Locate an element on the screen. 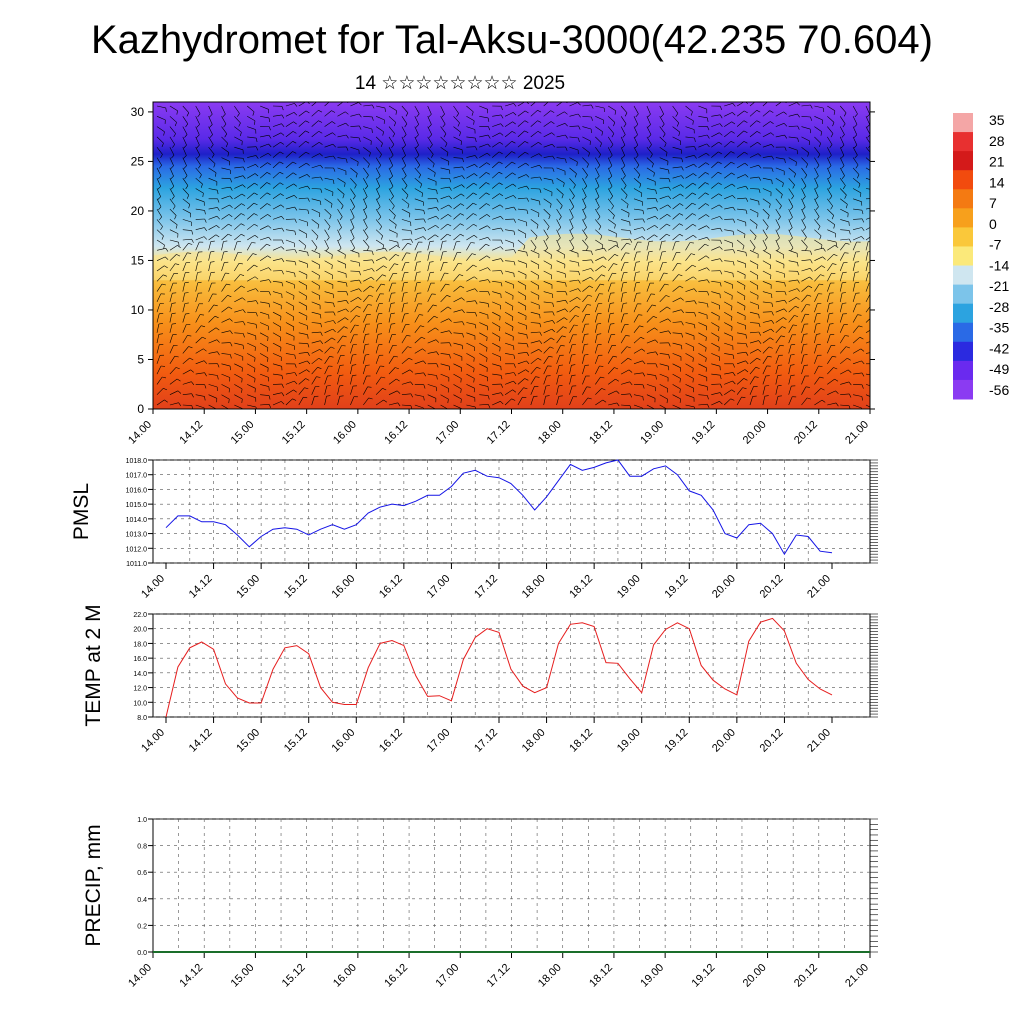 The width and height of the screenshot is (1024, 1024). y-axis-title: TEMP at 2 M is located at coordinates (93, 665).